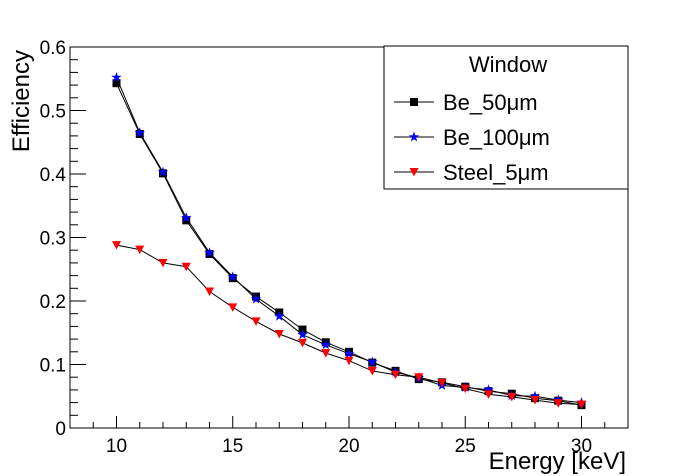 The height and width of the screenshot is (476, 698). Describe the element at coordinates (21, 101) in the screenshot. I see `y-axis-label: Efficiency` at that location.